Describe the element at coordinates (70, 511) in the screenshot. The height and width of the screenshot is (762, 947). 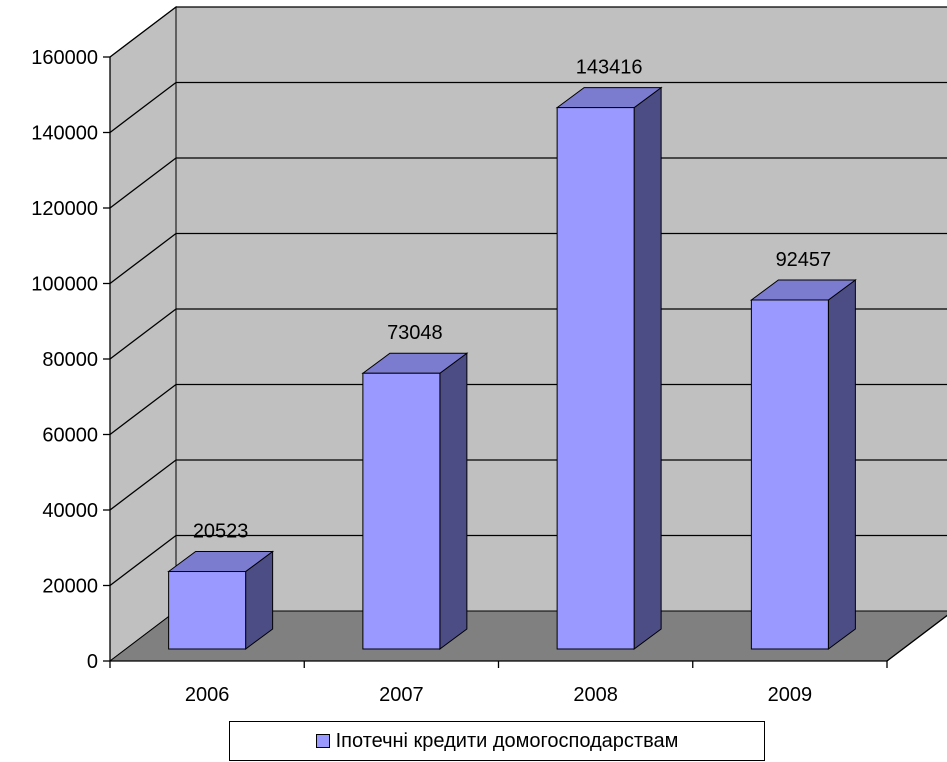
I see `y-tick-label: 40000` at that location.